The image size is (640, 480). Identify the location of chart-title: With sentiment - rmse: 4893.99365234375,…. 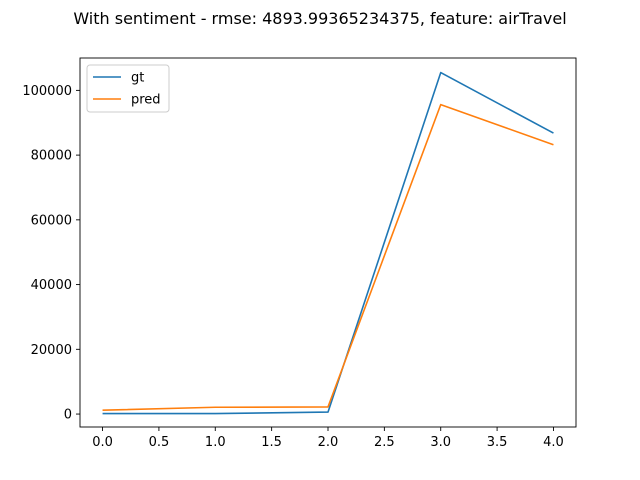
(319, 18).